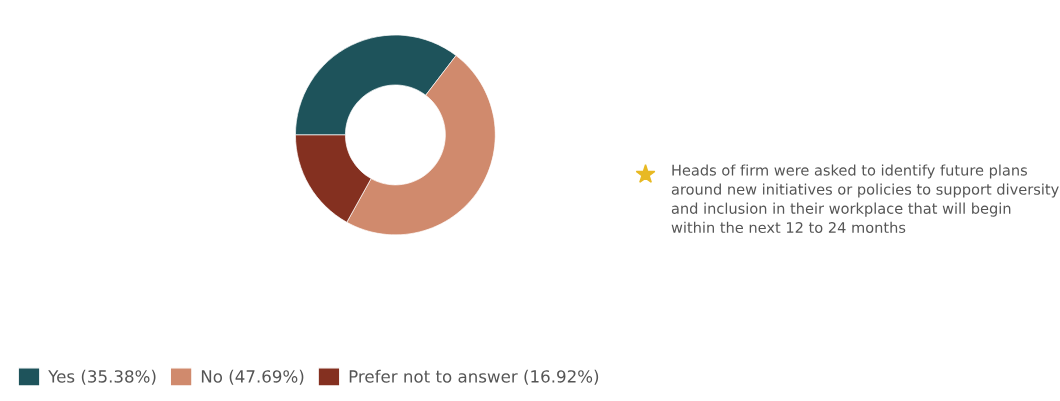 The height and width of the screenshot is (401, 1060). Describe the element at coordinates (252, 377) in the screenshot. I see `legend-label: No (47.69%)` at that location.